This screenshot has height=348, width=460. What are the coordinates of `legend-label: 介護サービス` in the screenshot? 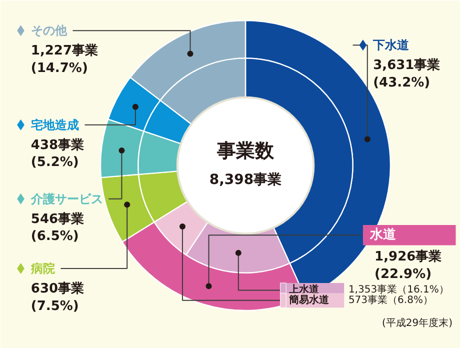 It's located at (66, 199).